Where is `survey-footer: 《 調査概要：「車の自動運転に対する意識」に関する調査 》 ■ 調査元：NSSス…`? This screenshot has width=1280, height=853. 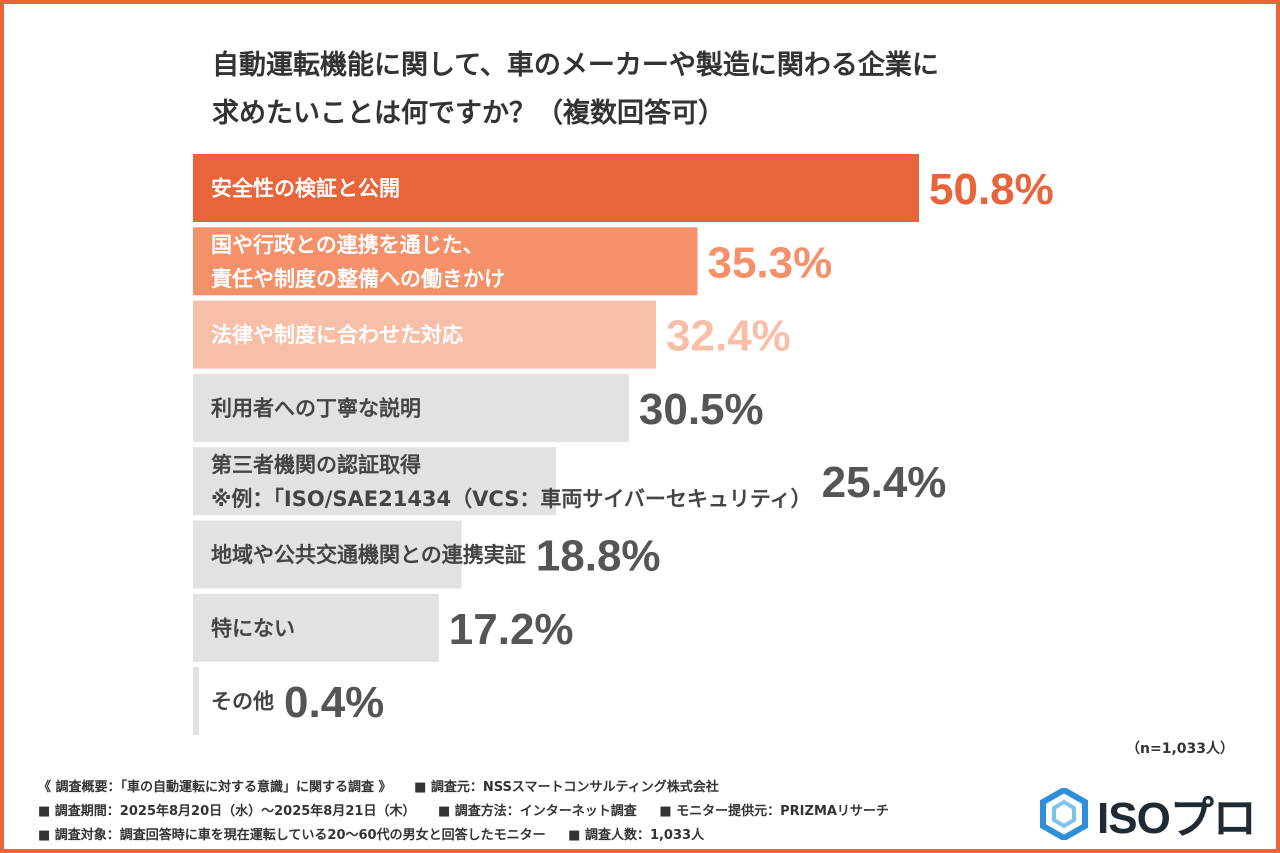 survey-footer: 《 調査概要：「車の自動運転に対する意識」に関する調査 》 ■ 調査元：NSSス… is located at coordinates (472, 812).